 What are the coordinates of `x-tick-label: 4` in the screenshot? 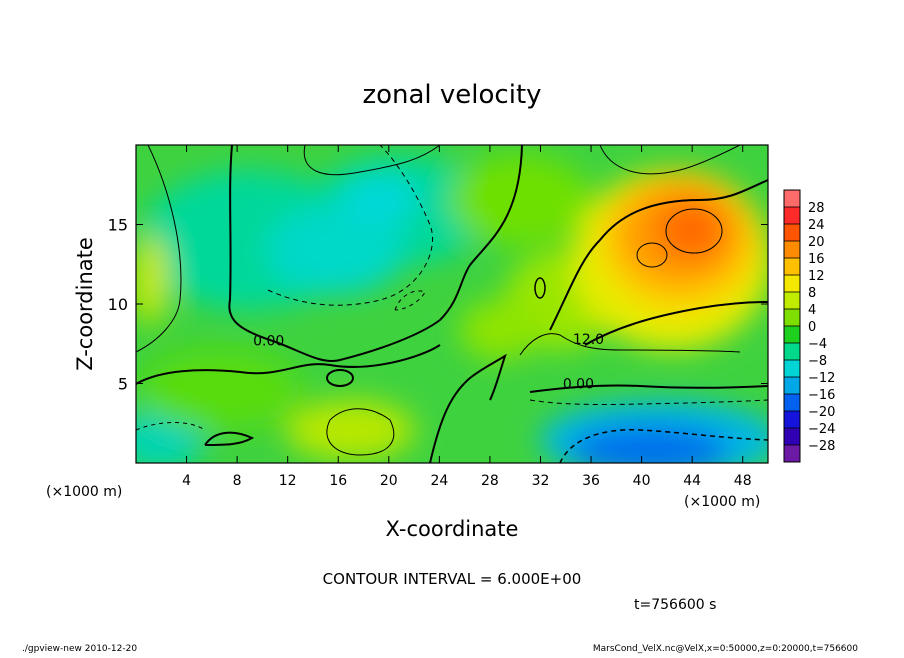 It's located at (186, 481).